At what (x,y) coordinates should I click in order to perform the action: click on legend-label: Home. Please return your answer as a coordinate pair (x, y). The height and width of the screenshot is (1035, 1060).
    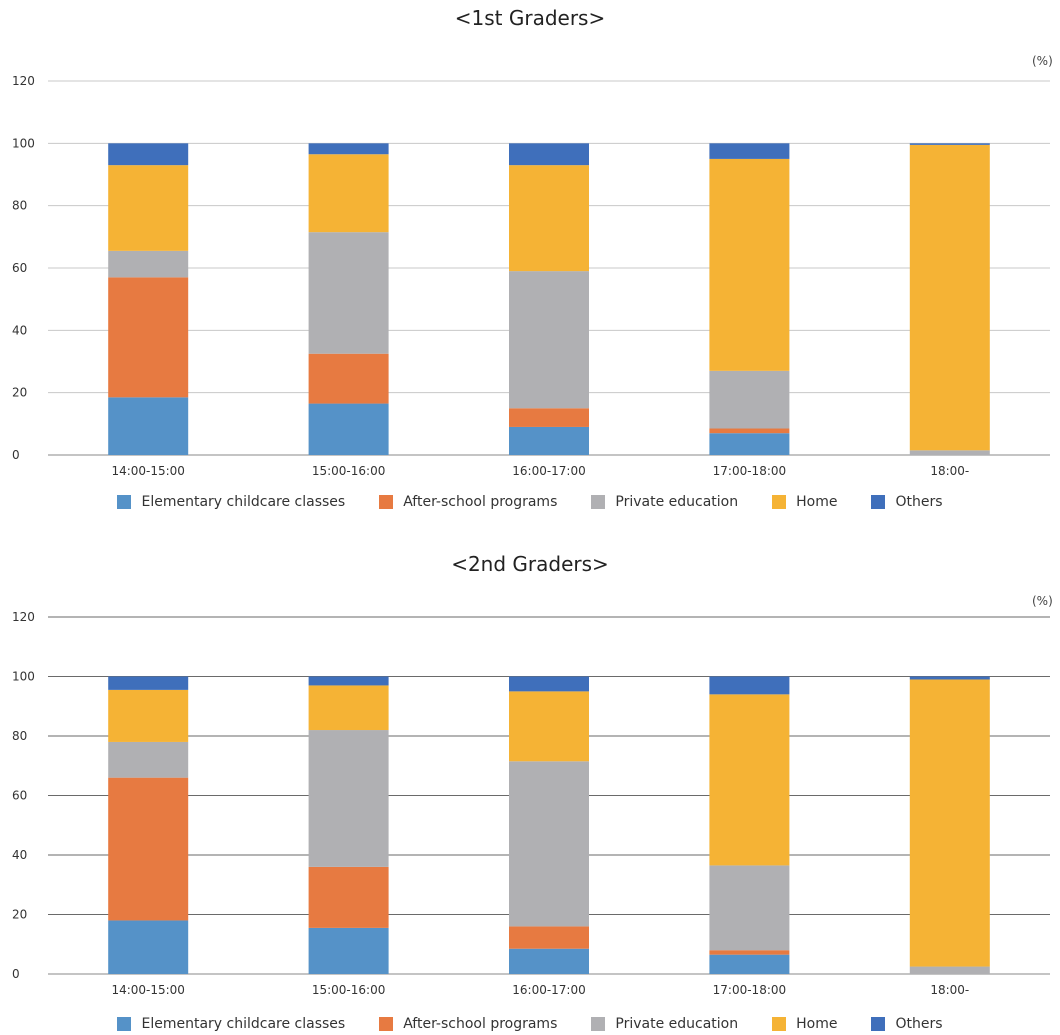
    Looking at the image, I should click on (817, 1024).